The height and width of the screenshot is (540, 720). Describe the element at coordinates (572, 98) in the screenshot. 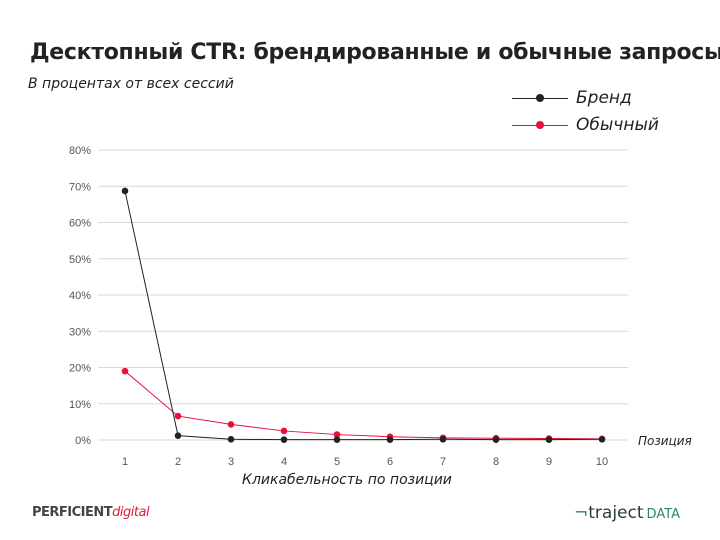

I see `legend-item-brand: Бренд` at that location.